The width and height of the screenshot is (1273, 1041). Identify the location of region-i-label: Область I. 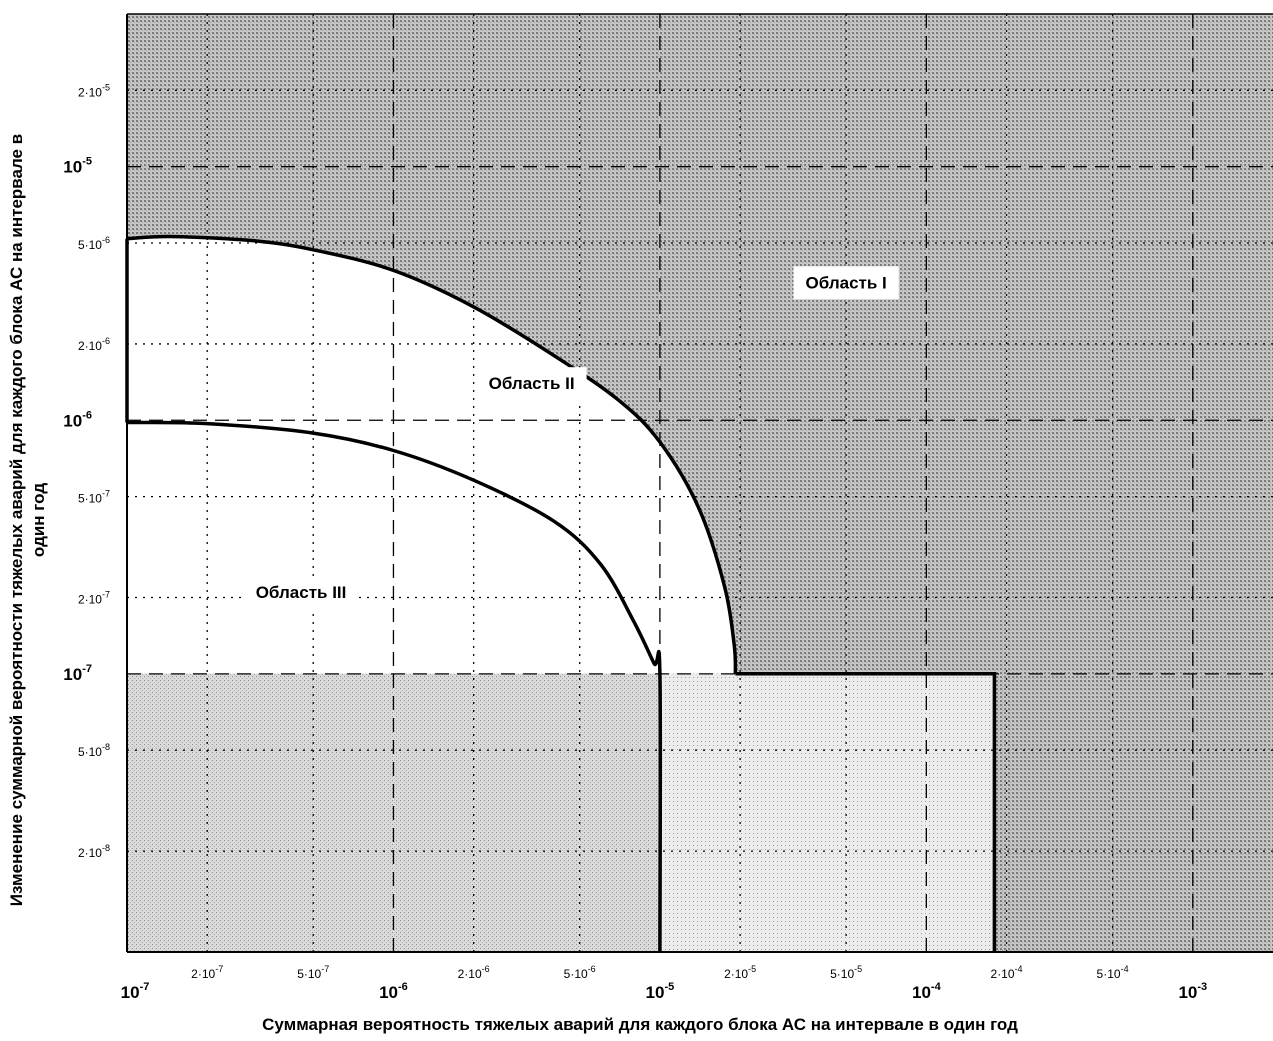
(846, 282).